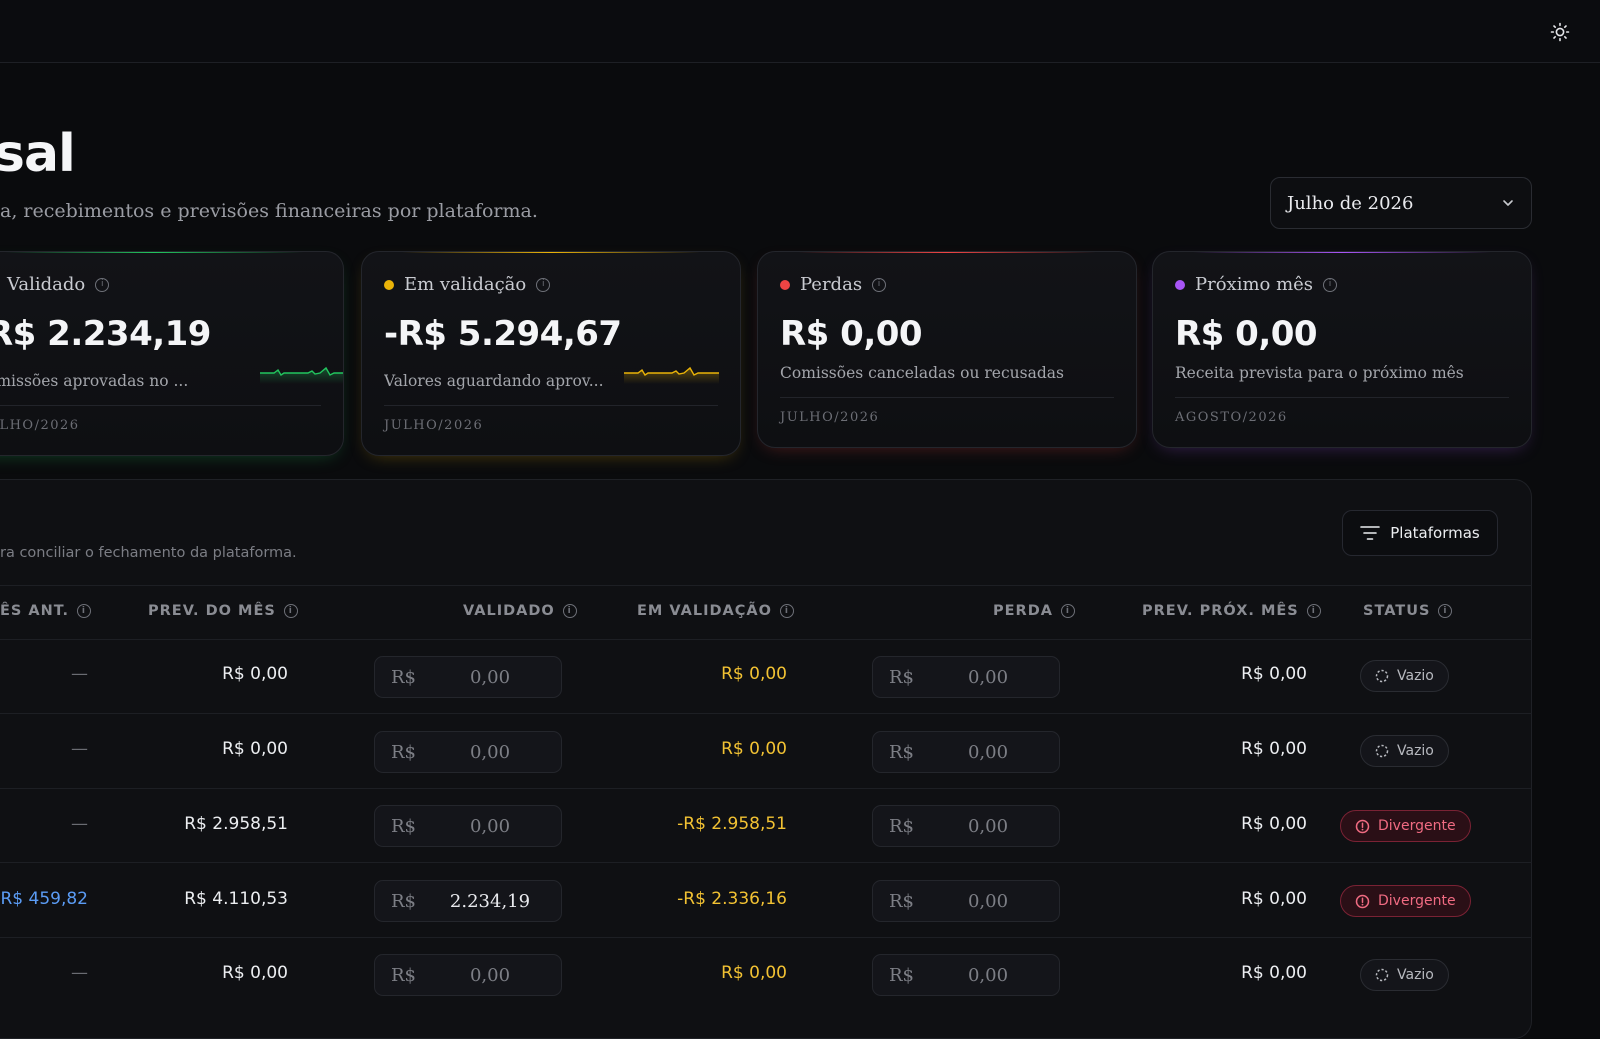 This screenshot has height=1039, width=1600. I want to click on cell-prev-ant: -R$ 459,82, so click(44, 899).